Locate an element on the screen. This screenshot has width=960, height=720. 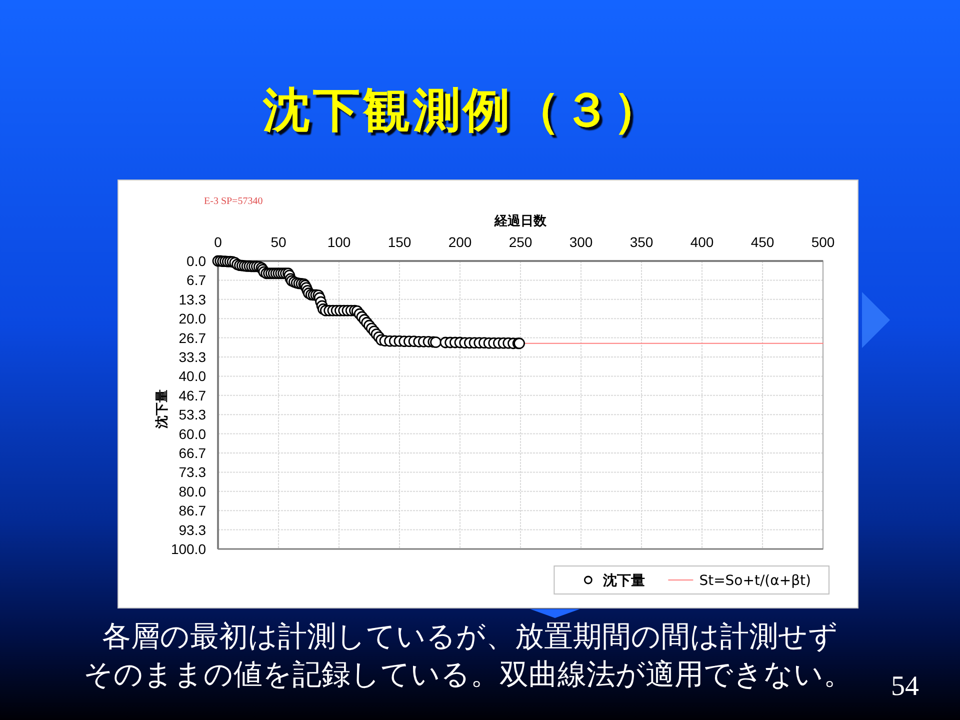
x-tick-label: 350 is located at coordinates (642, 242).